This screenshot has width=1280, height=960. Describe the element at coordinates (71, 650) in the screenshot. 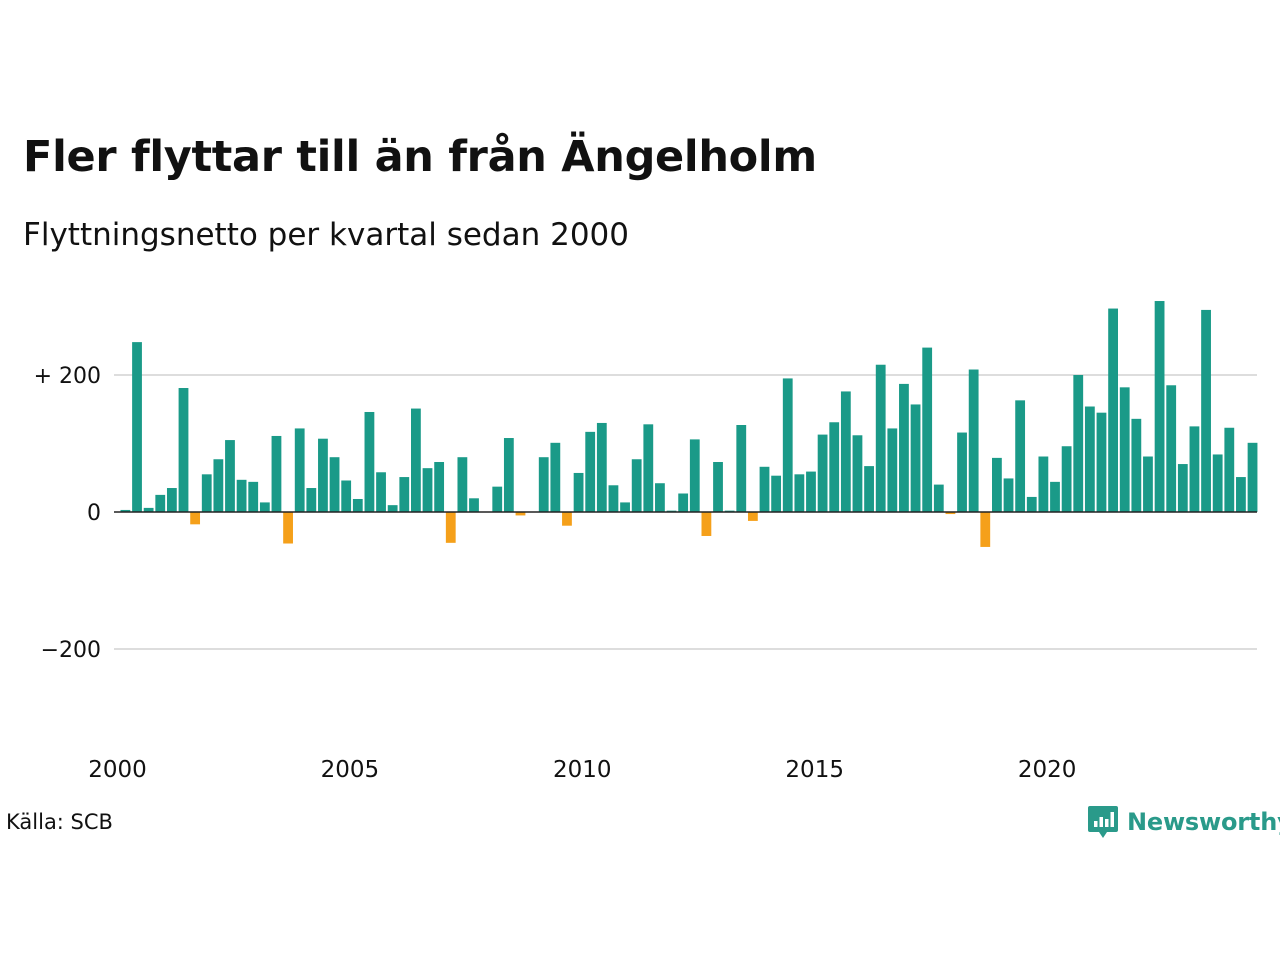

I see `y-tick-label: −200` at that location.